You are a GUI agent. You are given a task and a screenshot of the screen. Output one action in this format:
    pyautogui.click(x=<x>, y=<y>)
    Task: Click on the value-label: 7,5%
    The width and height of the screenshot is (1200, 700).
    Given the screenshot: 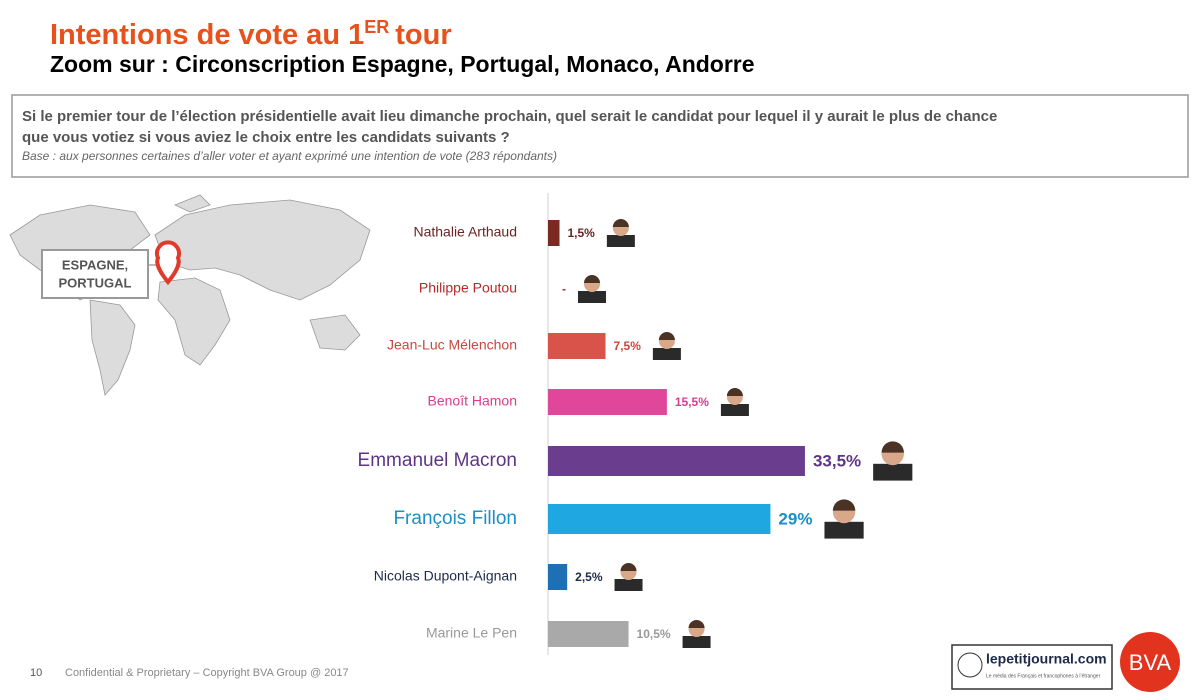 What is the action you would take?
    pyautogui.click(x=628, y=346)
    